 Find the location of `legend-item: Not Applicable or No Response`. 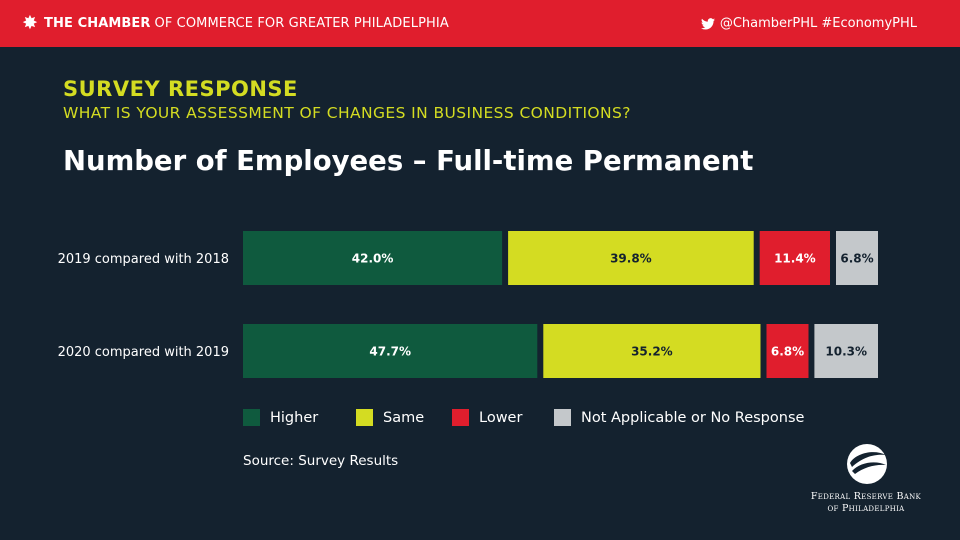

legend-item: Not Applicable or No Response is located at coordinates (679, 417).